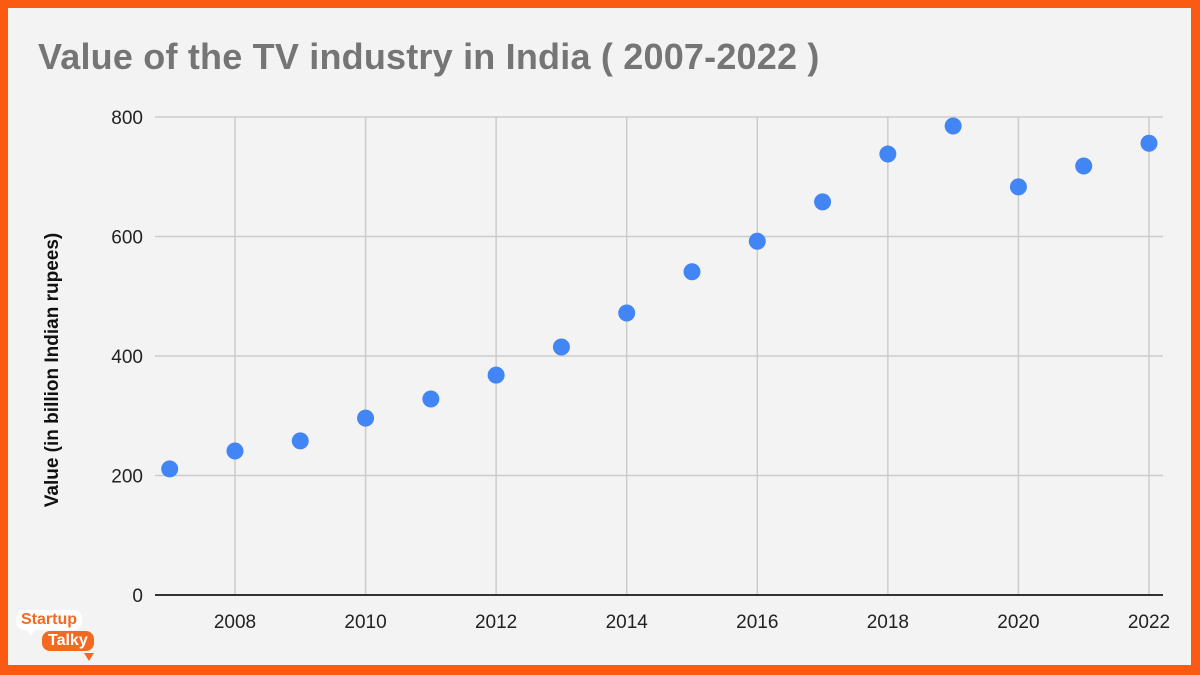 Image resolution: width=1200 pixels, height=675 pixels. What do you see at coordinates (127, 238) in the screenshot?
I see `y-tick-label: 600` at bounding box center [127, 238].